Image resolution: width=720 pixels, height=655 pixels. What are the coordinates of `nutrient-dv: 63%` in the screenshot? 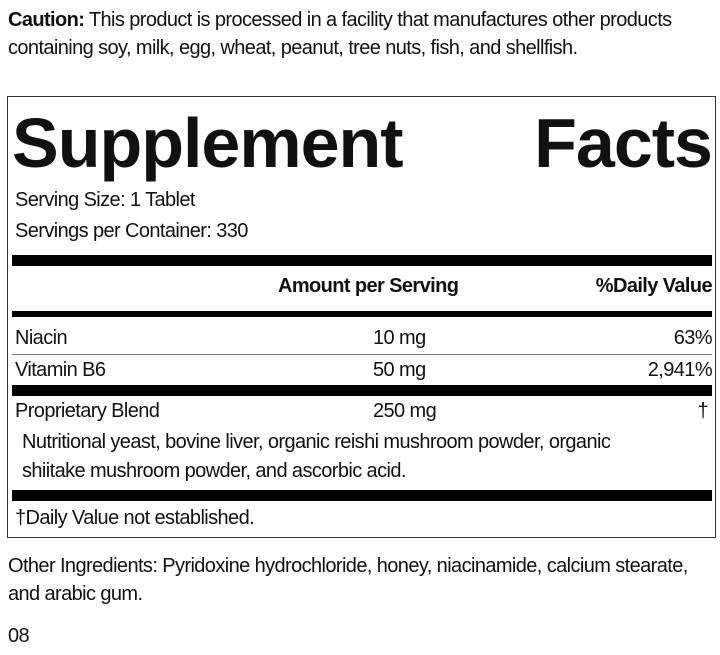 It's located at (693, 338).